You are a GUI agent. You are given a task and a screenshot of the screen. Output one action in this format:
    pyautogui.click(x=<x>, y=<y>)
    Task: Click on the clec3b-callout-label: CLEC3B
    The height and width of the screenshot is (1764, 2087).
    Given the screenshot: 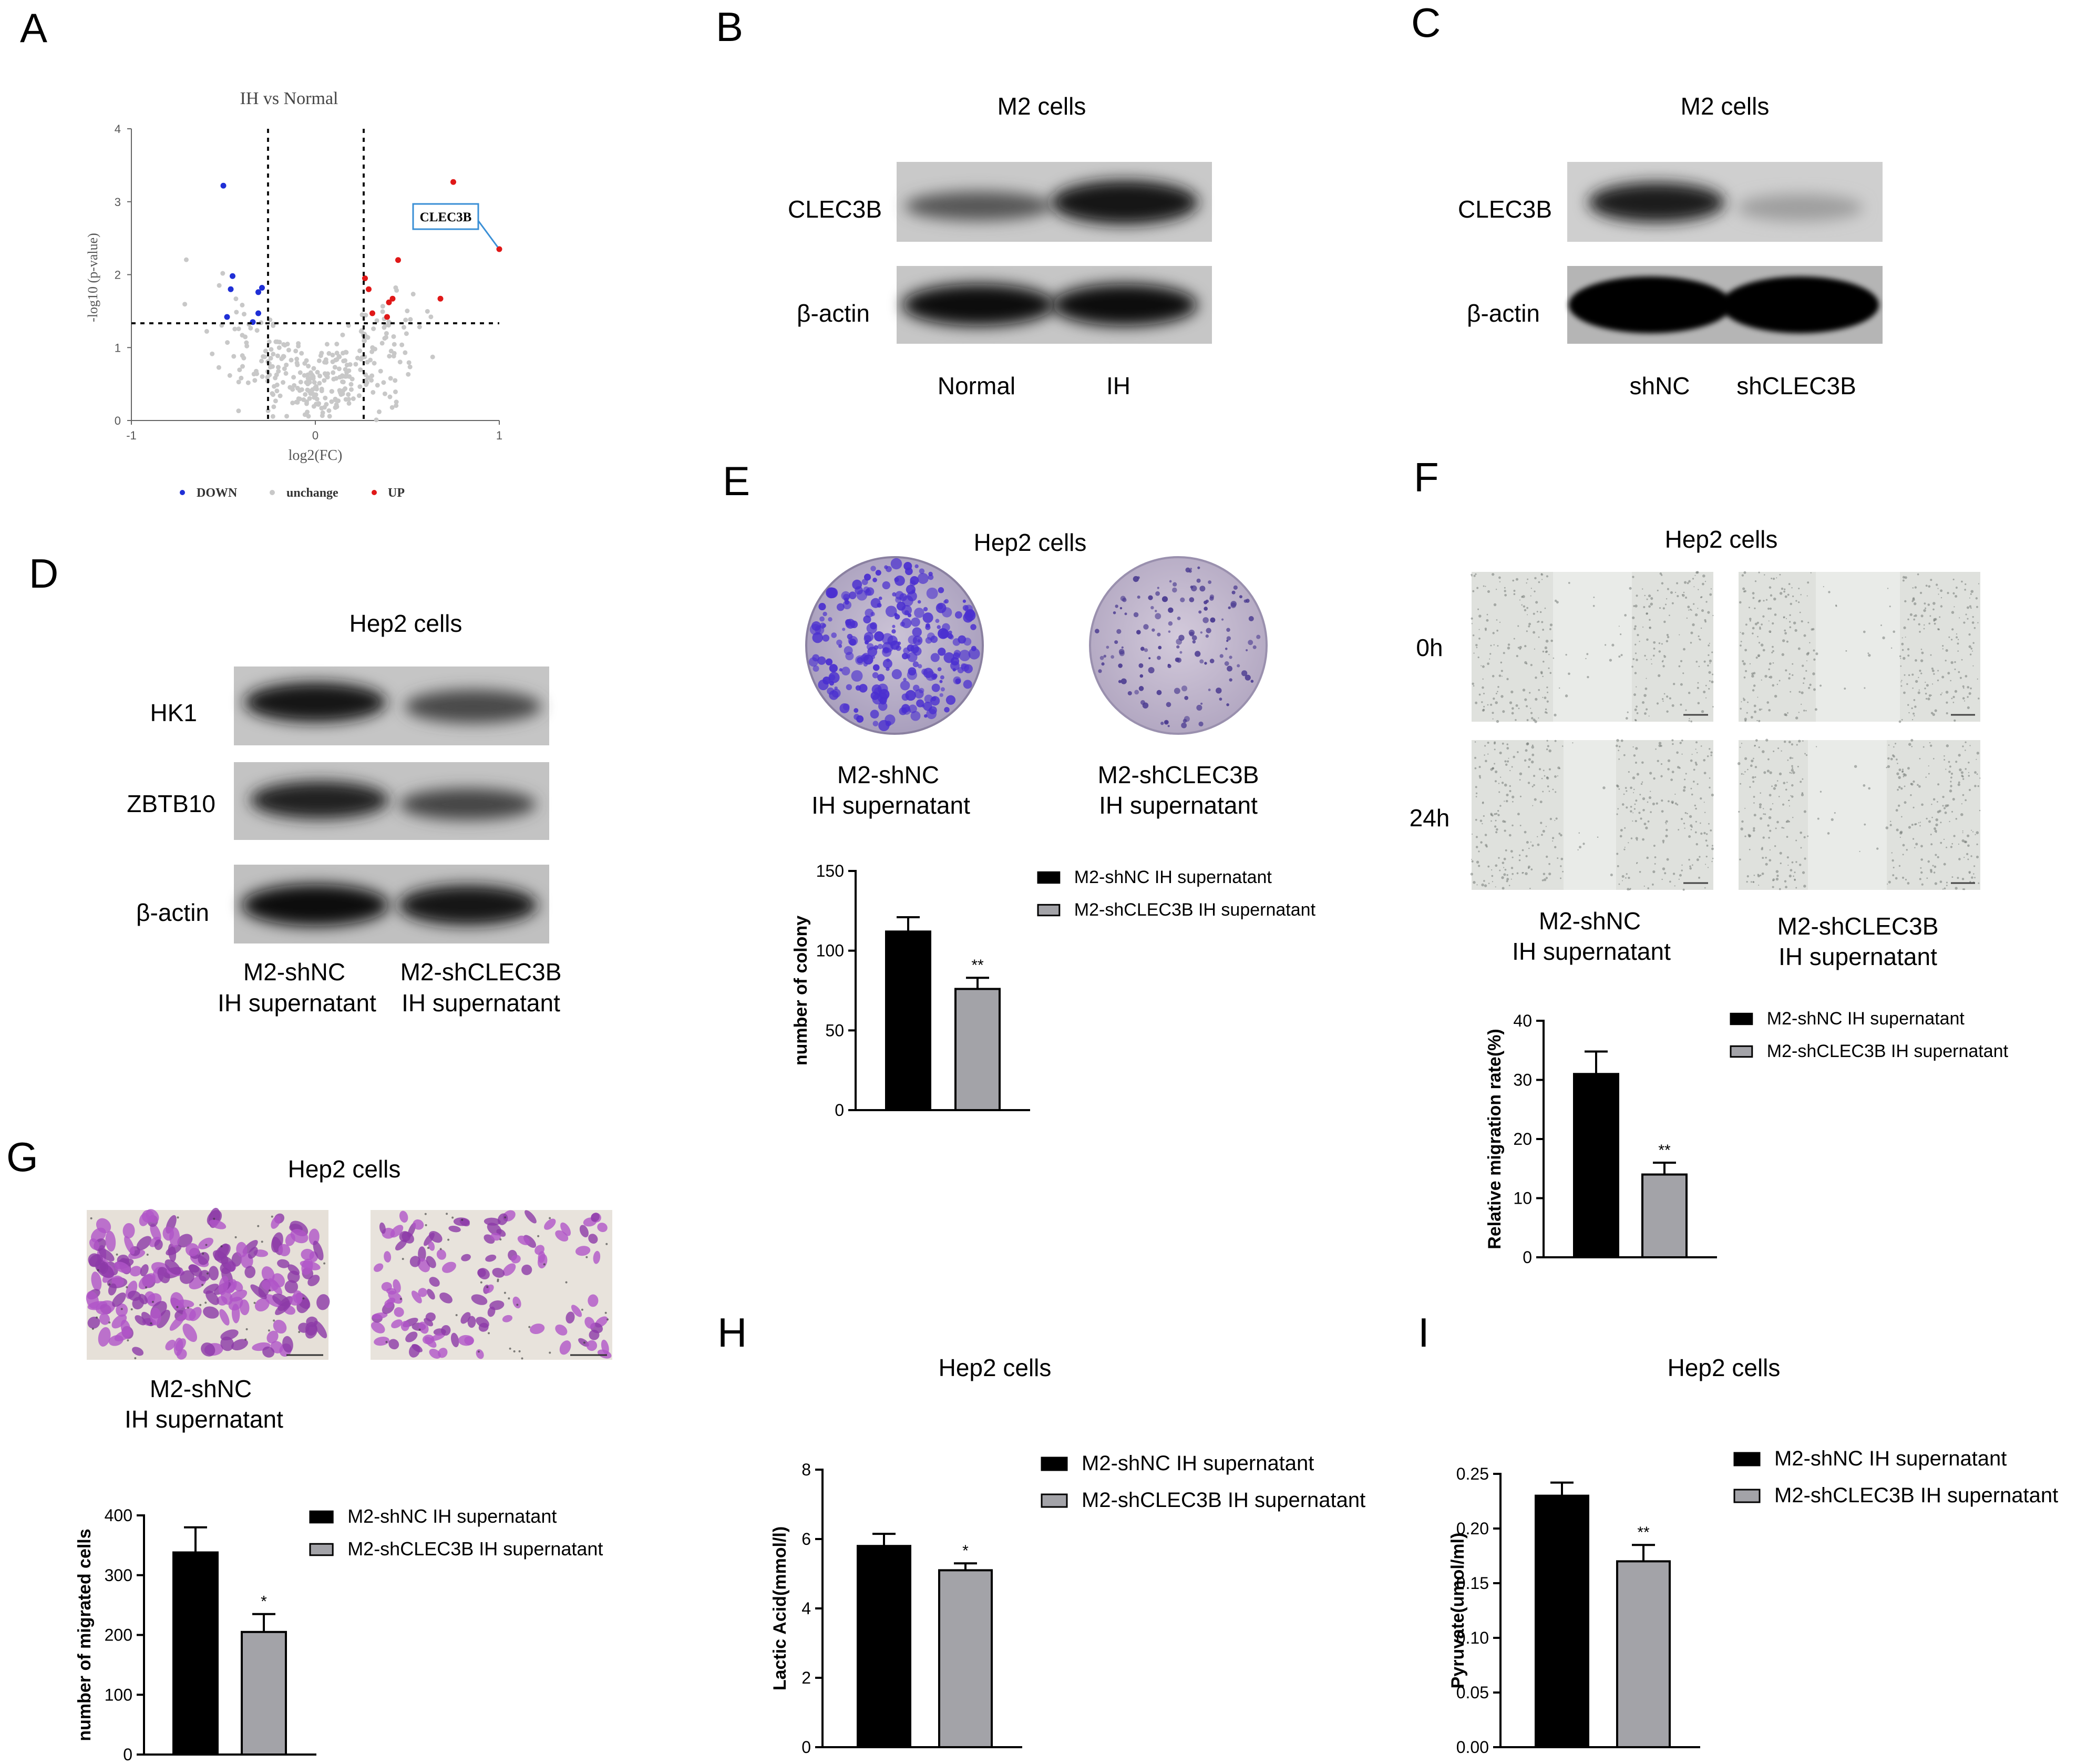 What is the action you would take?
    pyautogui.click(x=446, y=217)
    